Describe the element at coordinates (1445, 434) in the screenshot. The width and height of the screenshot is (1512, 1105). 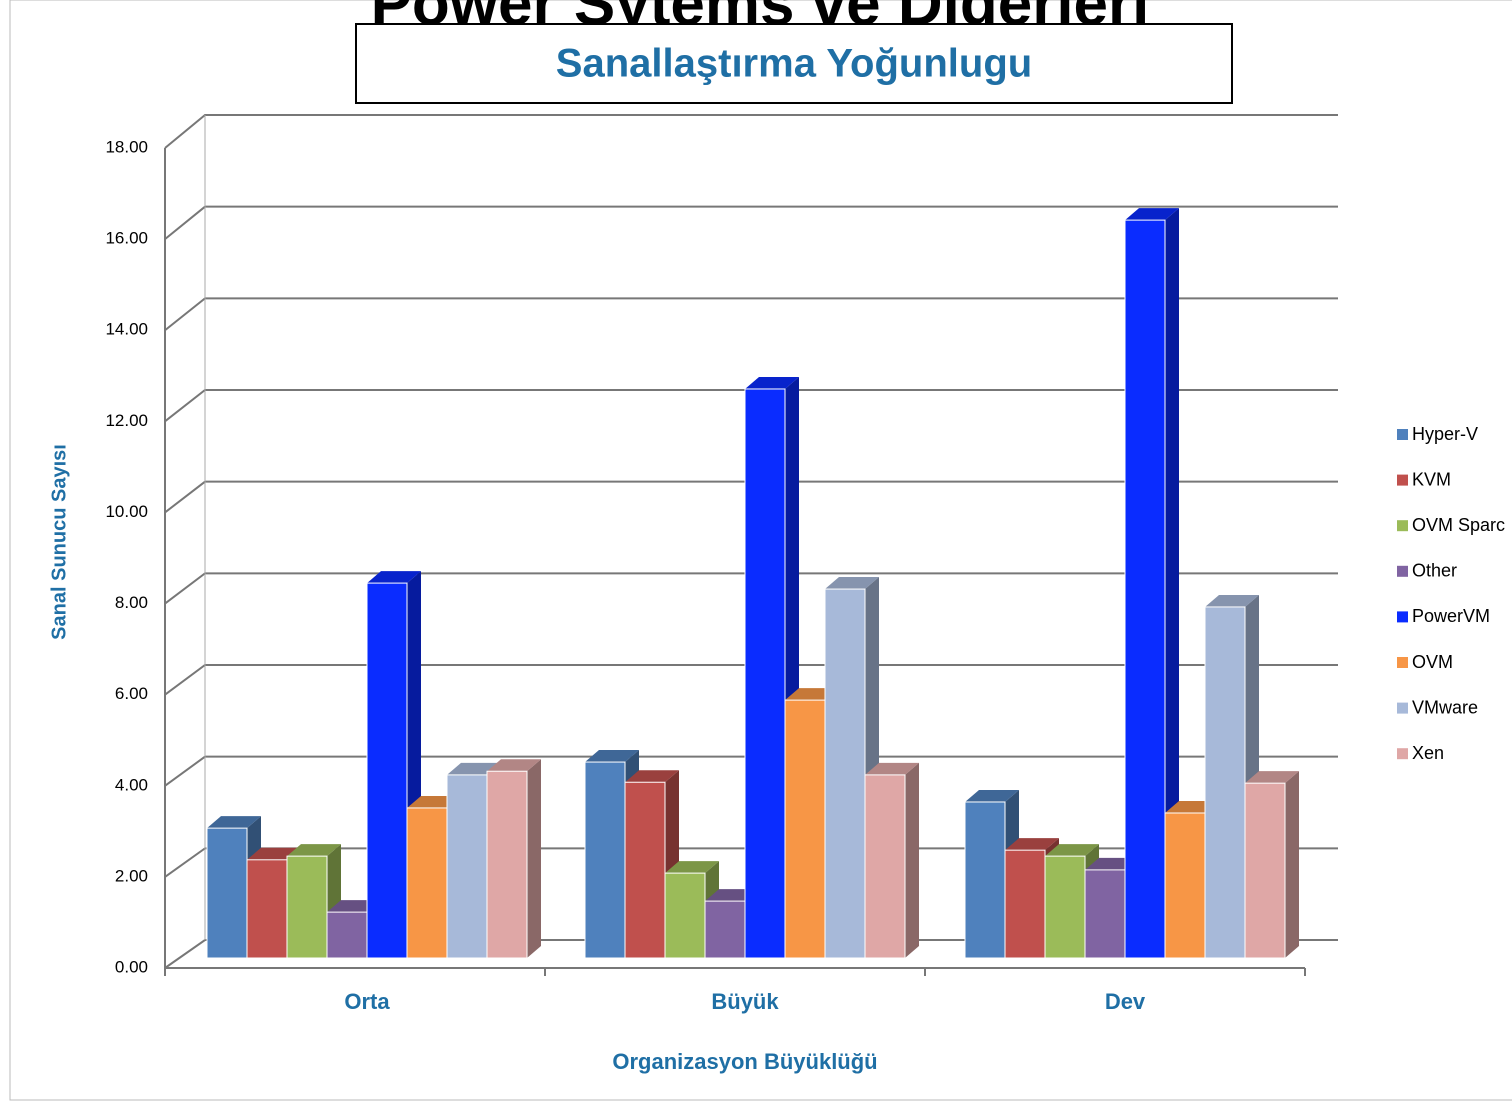
I see `legend-label: Hyper-V` at that location.